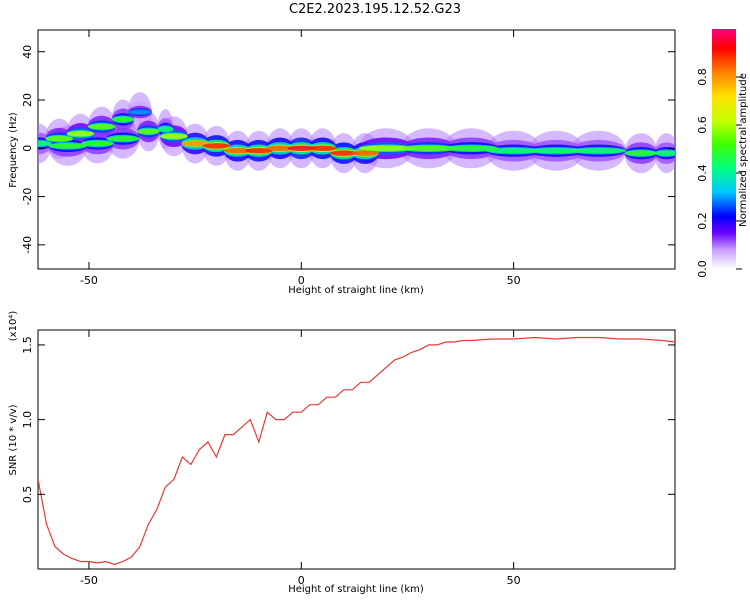 This screenshot has height=600, width=750. I want to click on page-title: C2E2.2023.195.12.52.G23, so click(375, 9).